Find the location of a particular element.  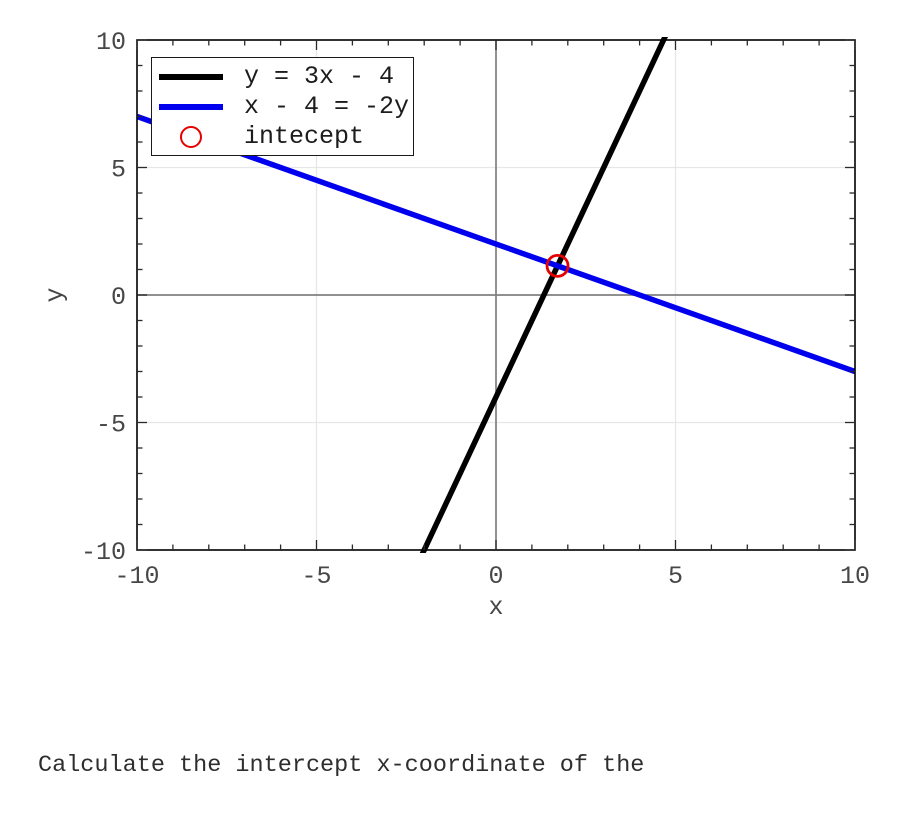

legend: y = 3x - 4 x - 4 = -2y intecept is located at coordinates (282, 106).